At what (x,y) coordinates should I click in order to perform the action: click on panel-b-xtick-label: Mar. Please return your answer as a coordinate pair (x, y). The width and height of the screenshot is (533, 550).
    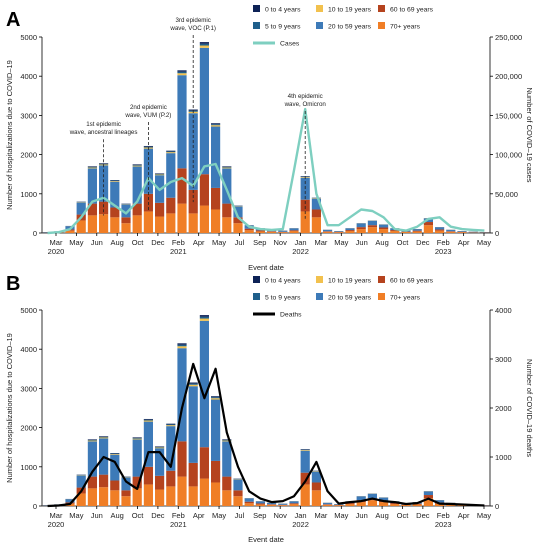
    Looking at the image, I should click on (56, 515).